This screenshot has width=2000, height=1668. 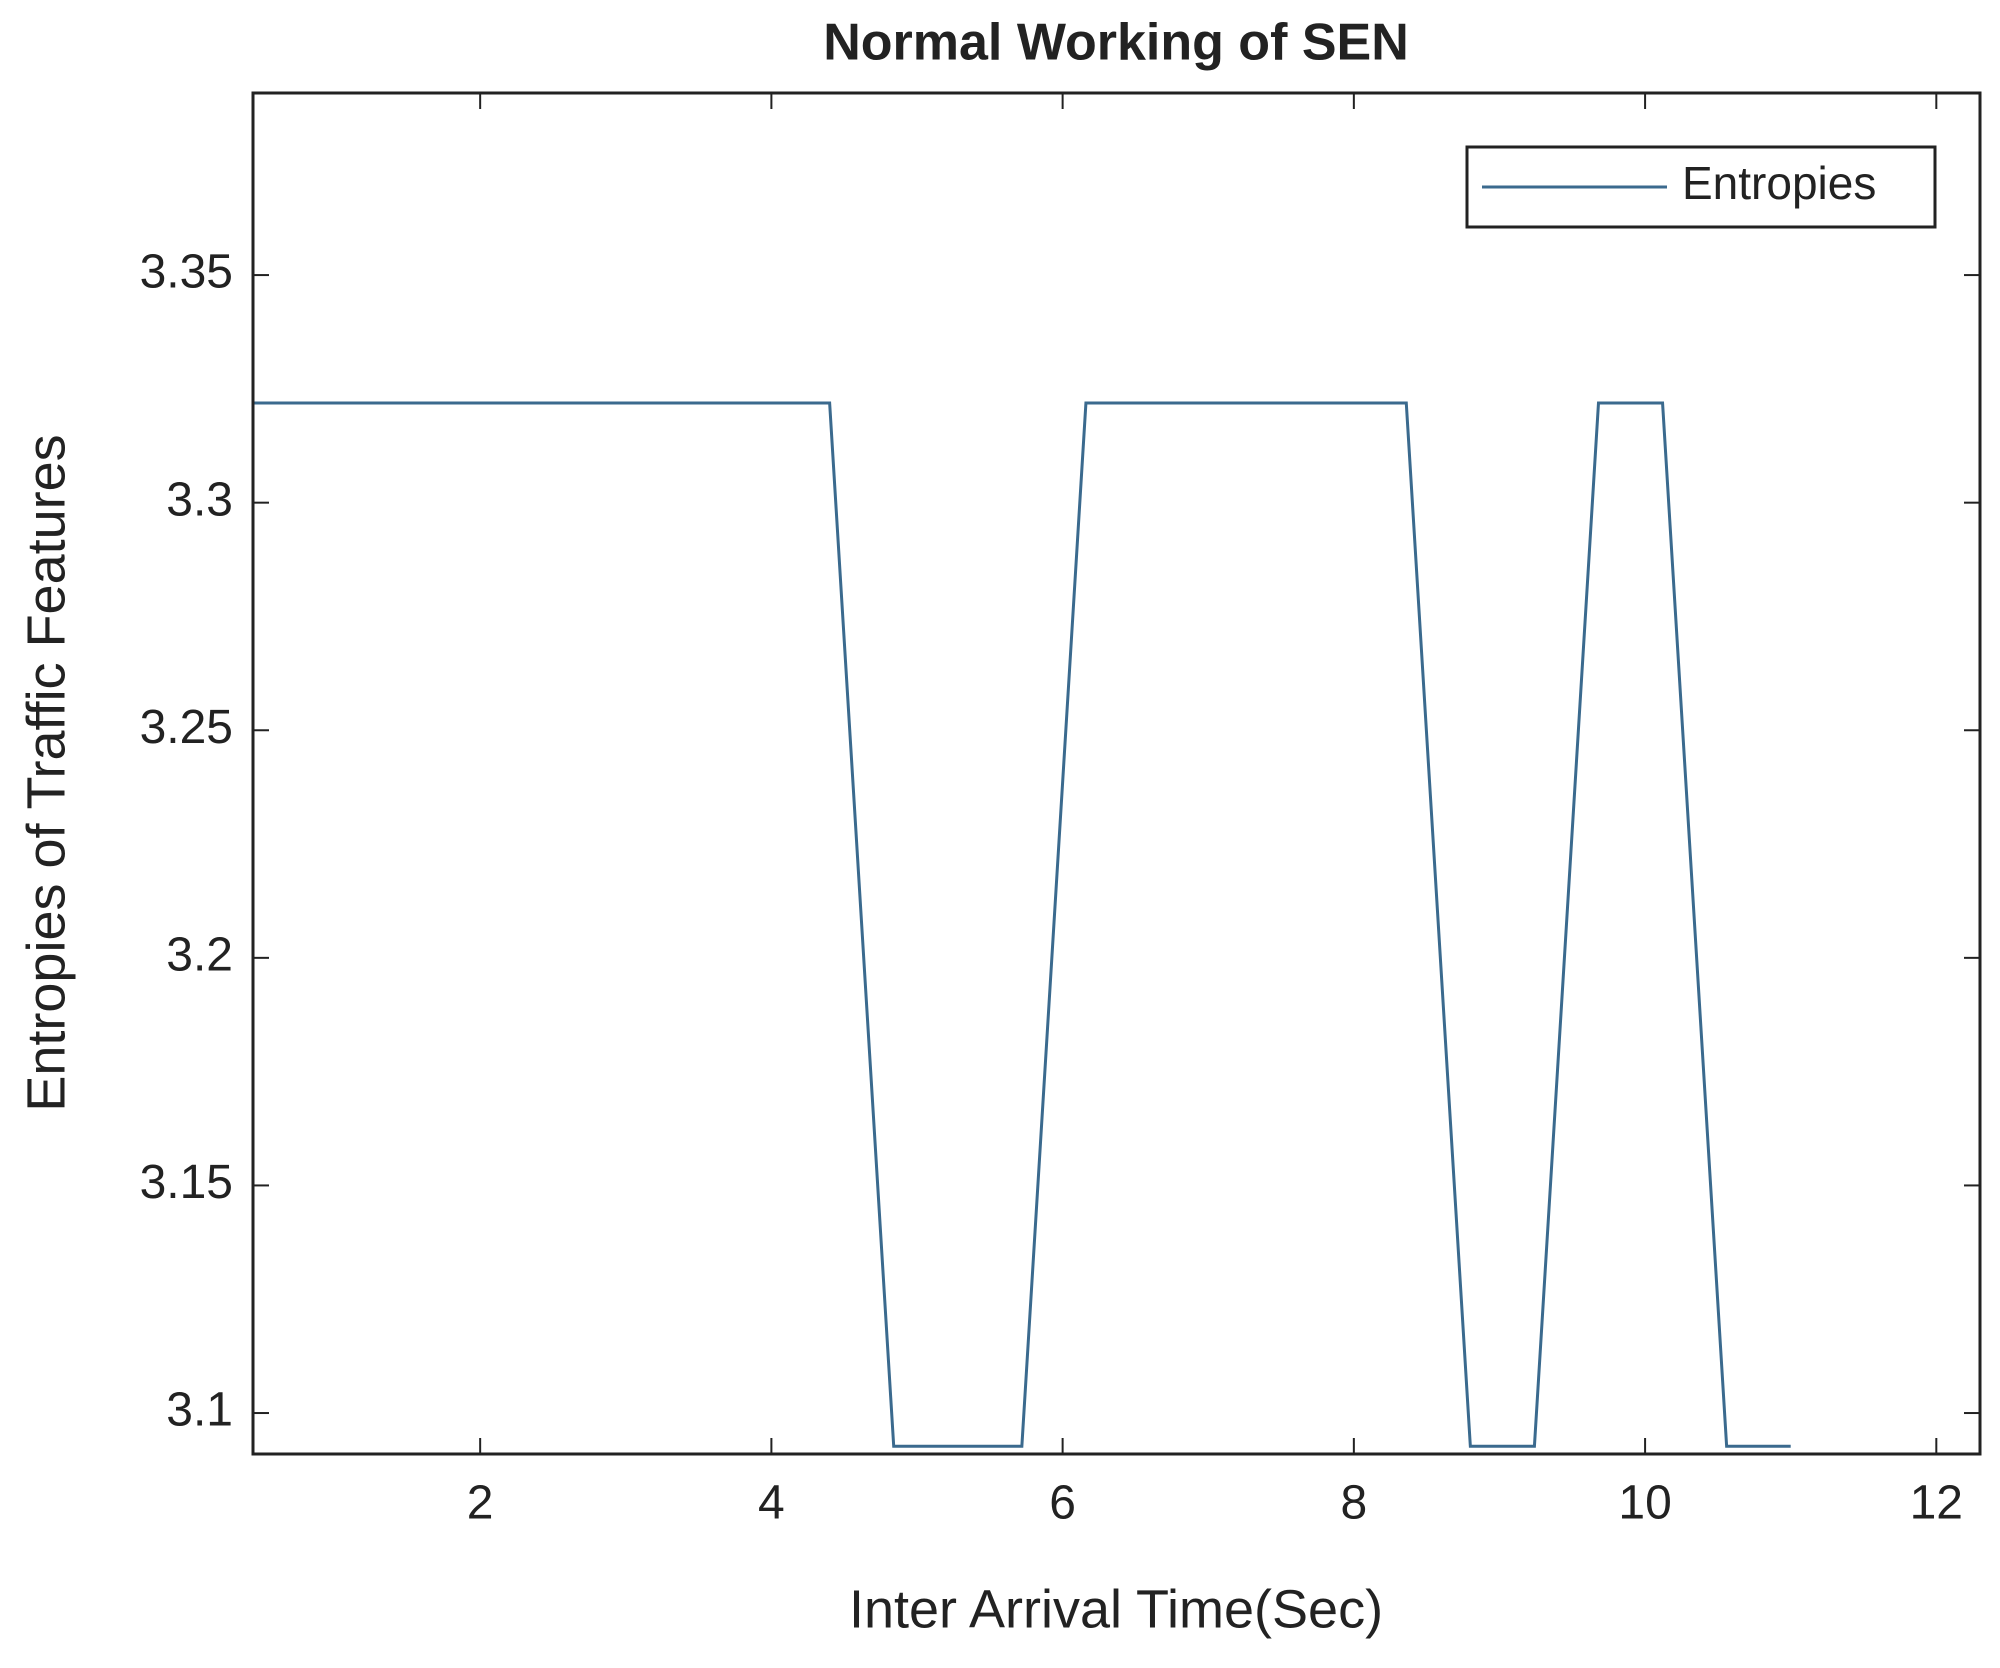 What do you see at coordinates (1779, 183) in the screenshot?
I see `legend-label: Entropies` at bounding box center [1779, 183].